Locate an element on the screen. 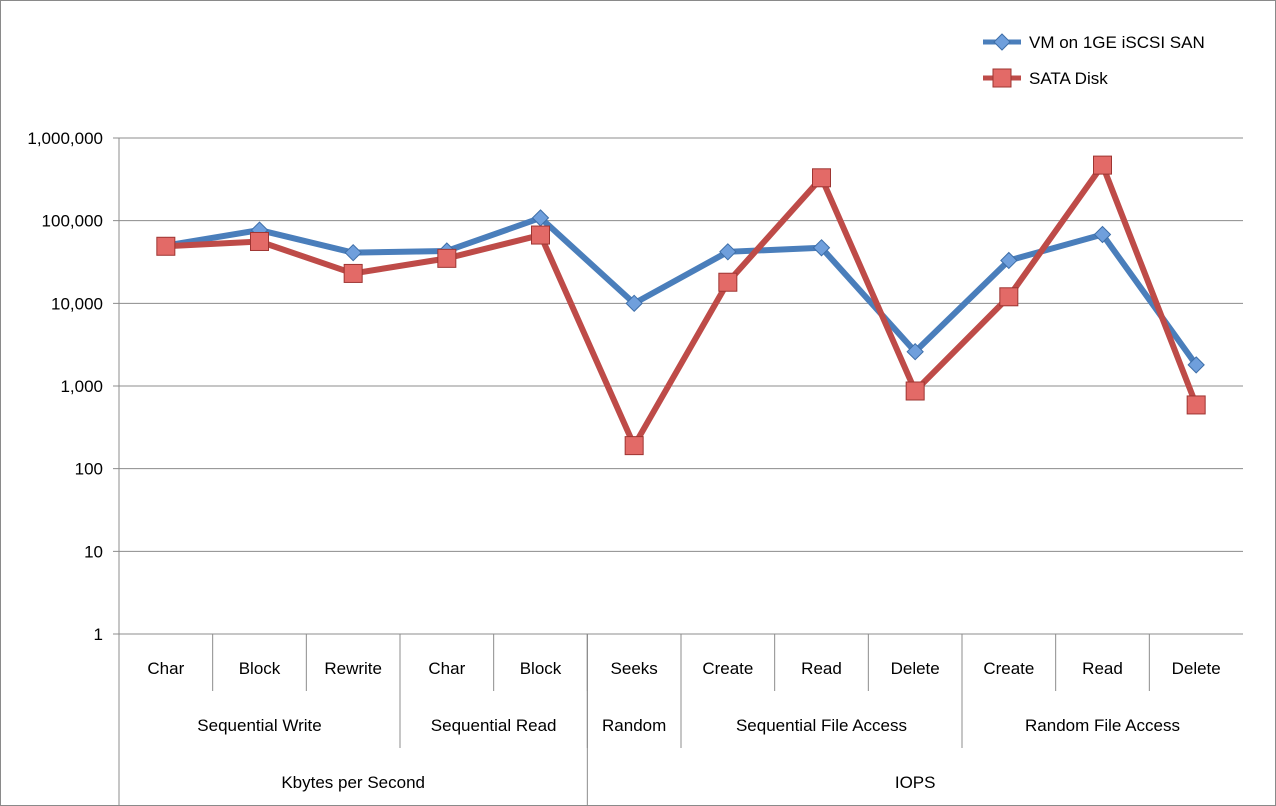 Image resolution: width=1276 pixels, height=806 pixels. legend-diamond-marker is located at coordinates (1002, 42).